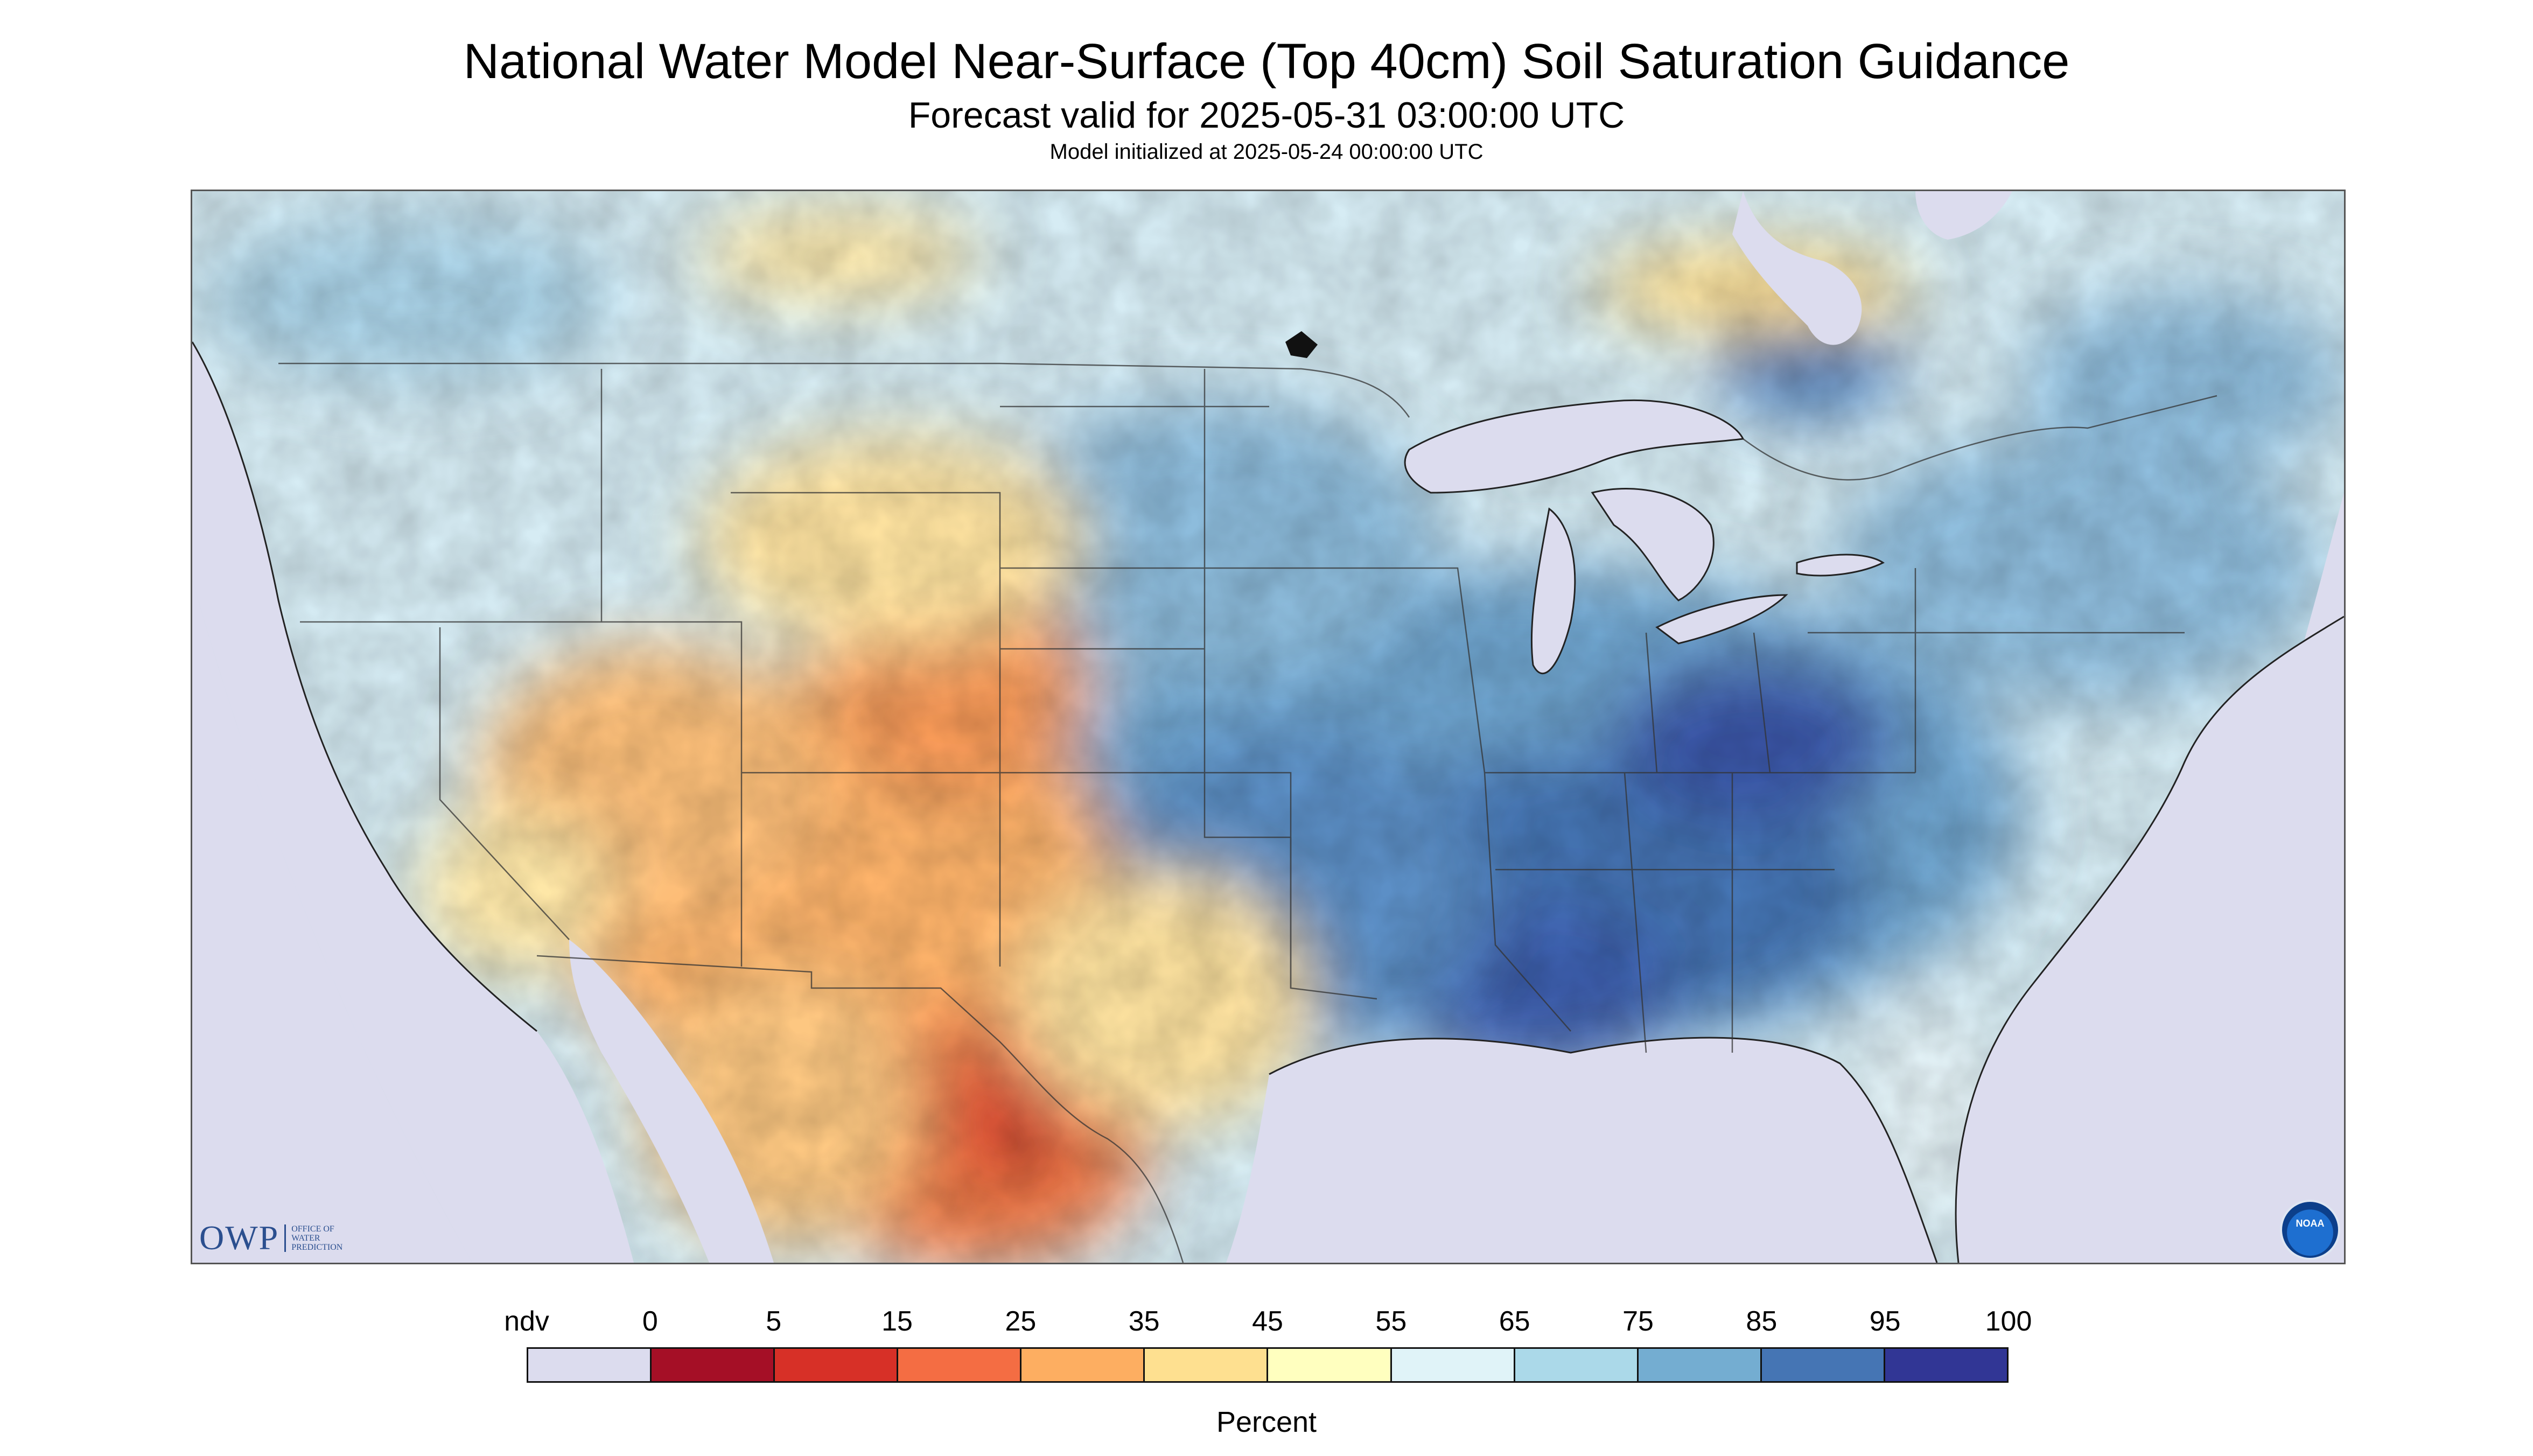 The height and width of the screenshot is (1456, 2533). What do you see at coordinates (1722, 619) in the screenshot?
I see `lake-erie` at bounding box center [1722, 619].